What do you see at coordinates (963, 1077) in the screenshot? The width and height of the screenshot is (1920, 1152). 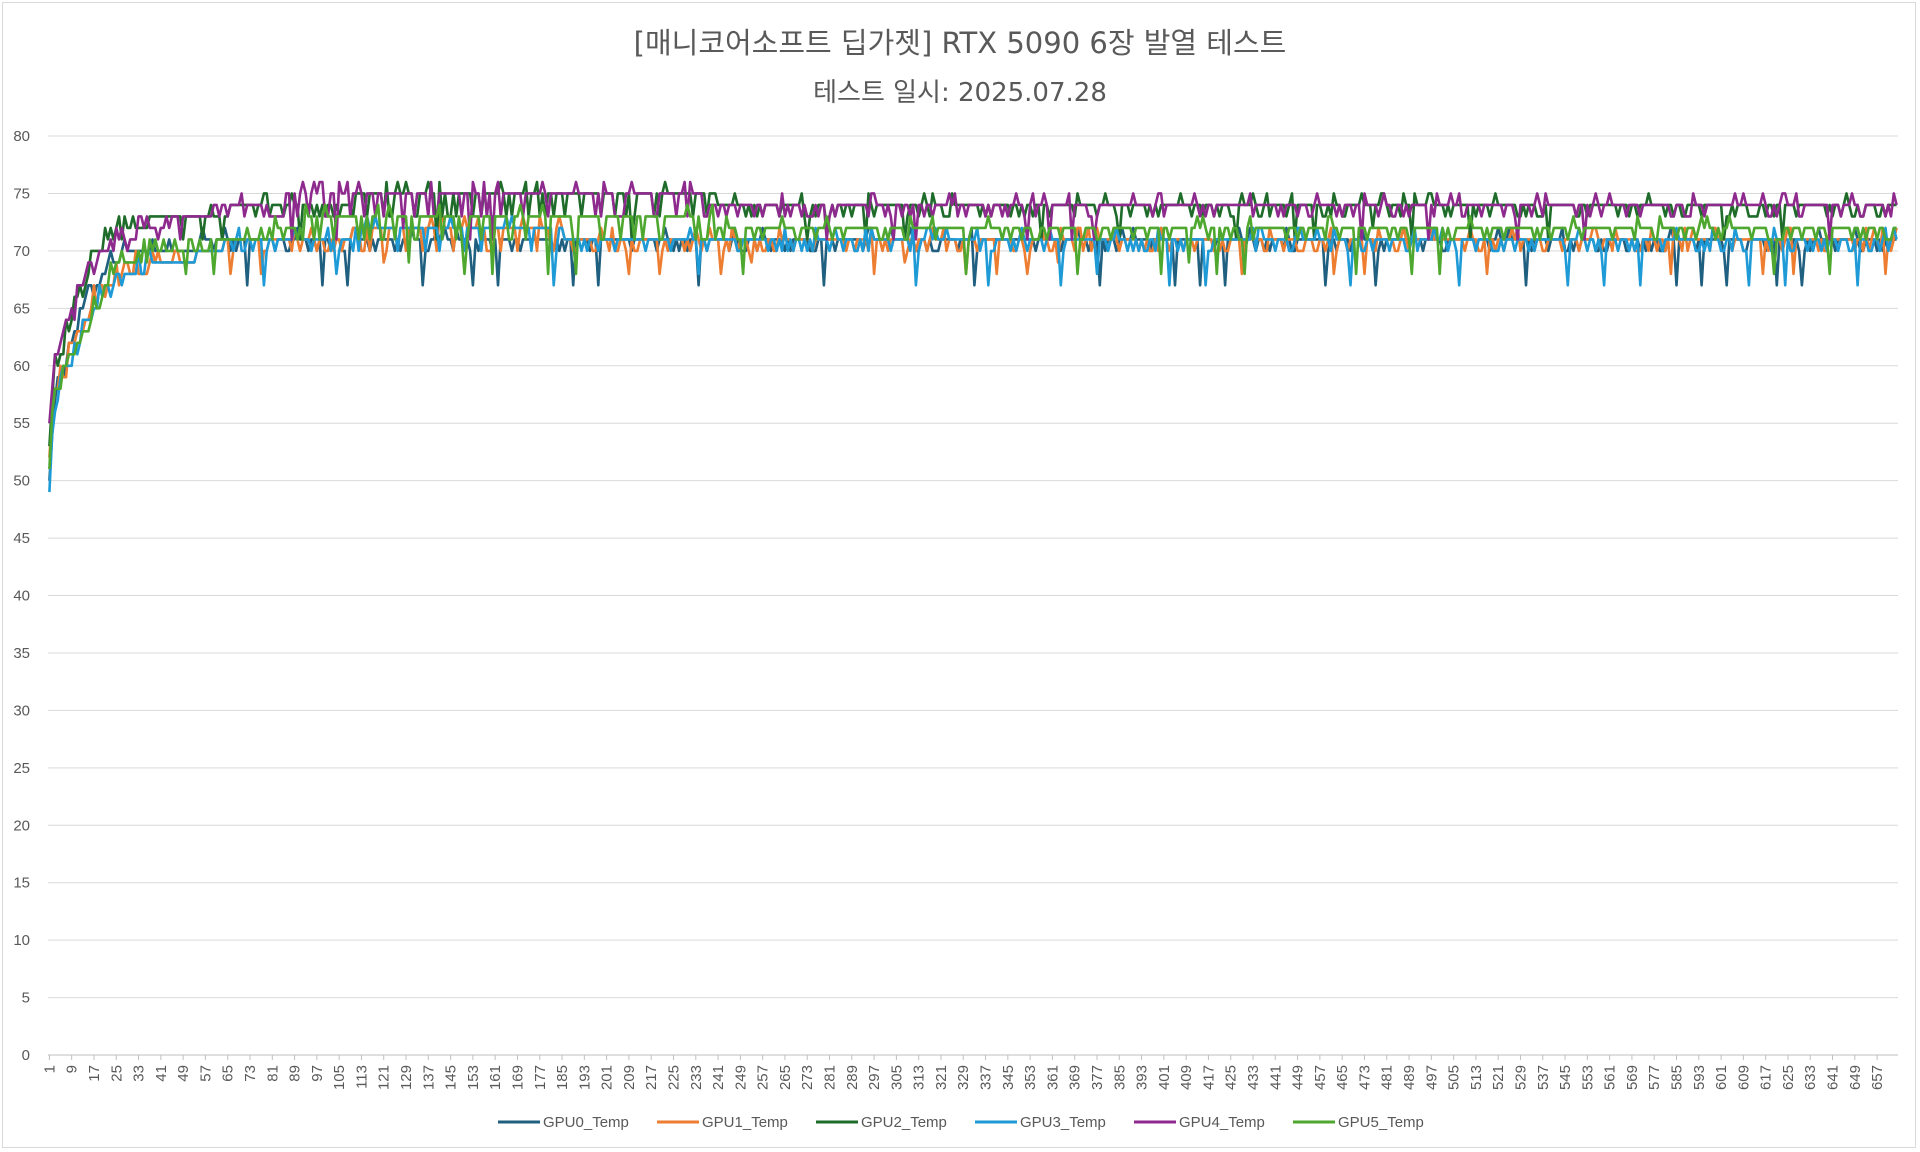 I see `x-tick-label: 329` at bounding box center [963, 1077].